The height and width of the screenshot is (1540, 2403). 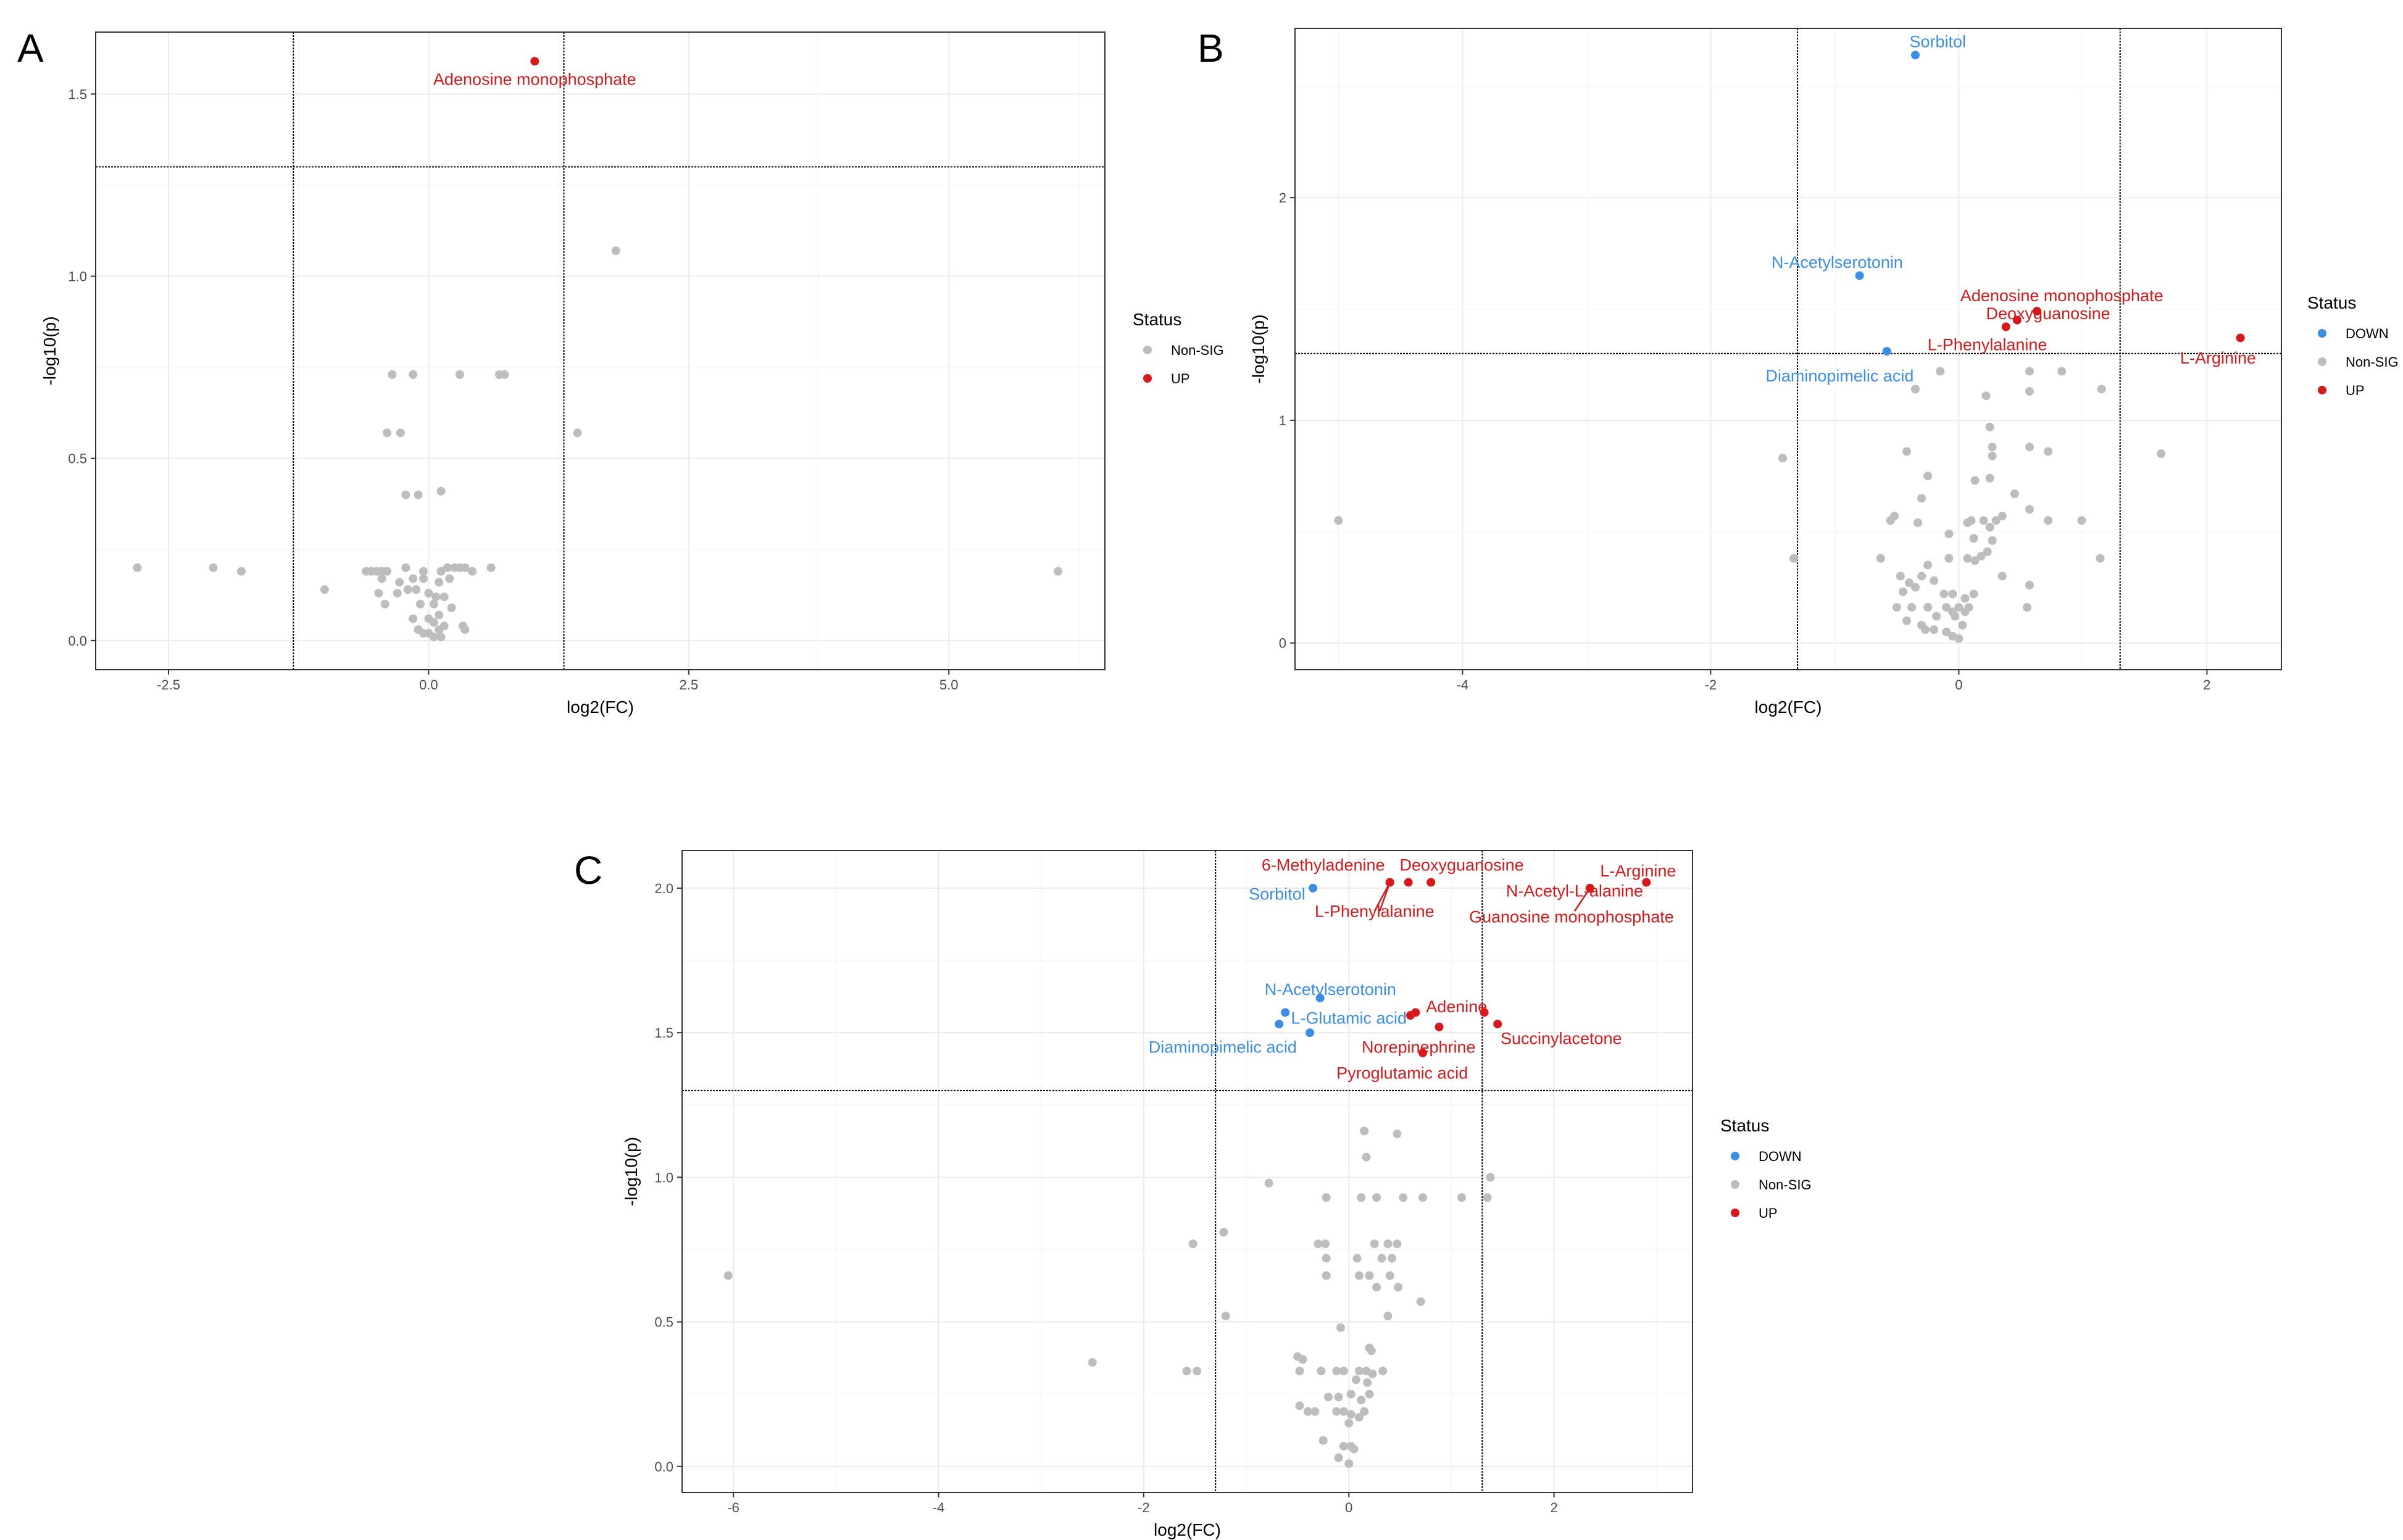 I want to click on x-tick-label: -6, so click(x=733, y=1507).